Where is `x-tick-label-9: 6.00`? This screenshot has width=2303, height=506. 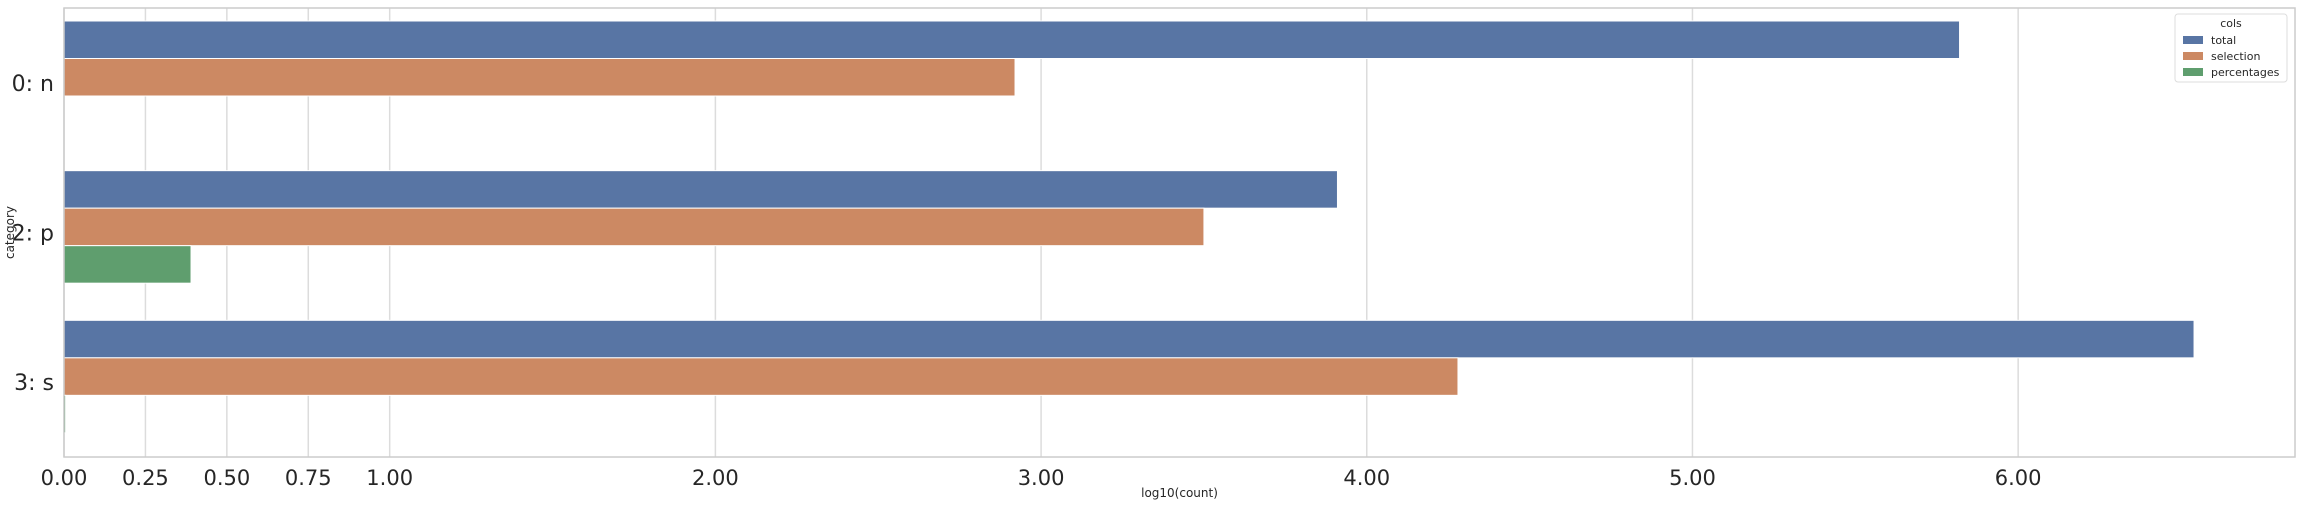 x-tick-label-9: 6.00 is located at coordinates (2018, 478).